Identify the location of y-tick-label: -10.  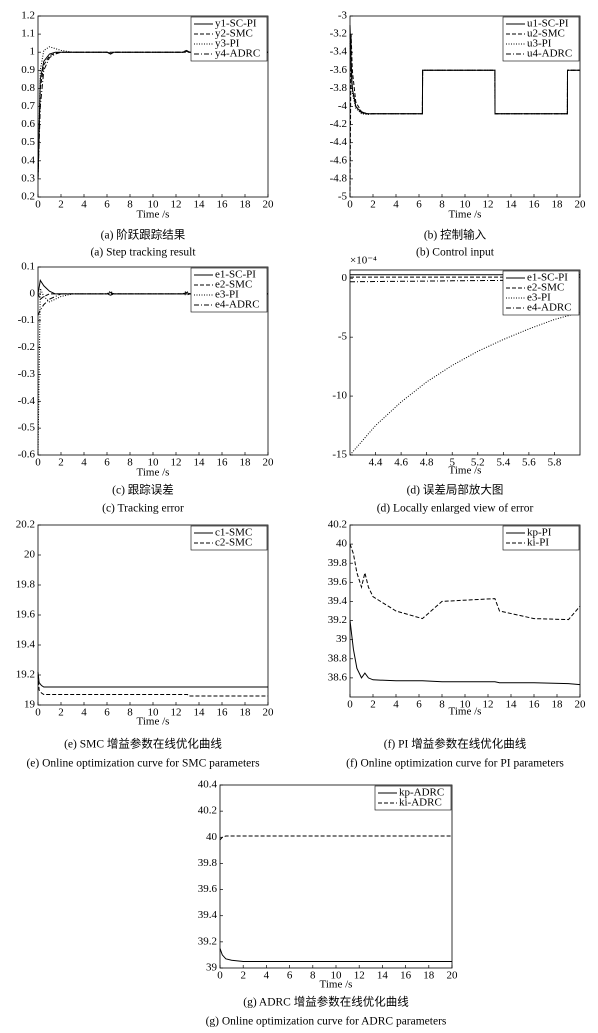
(339, 396).